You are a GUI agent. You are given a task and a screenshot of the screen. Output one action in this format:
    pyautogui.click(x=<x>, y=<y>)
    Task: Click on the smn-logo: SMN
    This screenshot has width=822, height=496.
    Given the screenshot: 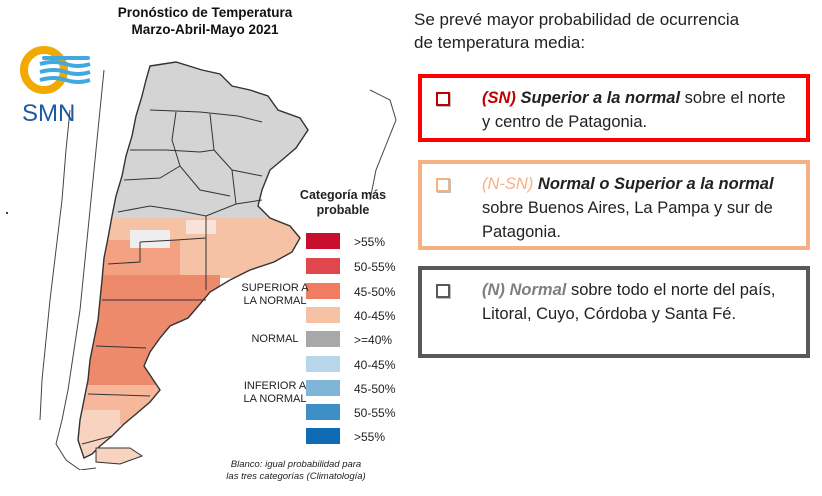 What is the action you would take?
    pyautogui.click(x=54, y=87)
    